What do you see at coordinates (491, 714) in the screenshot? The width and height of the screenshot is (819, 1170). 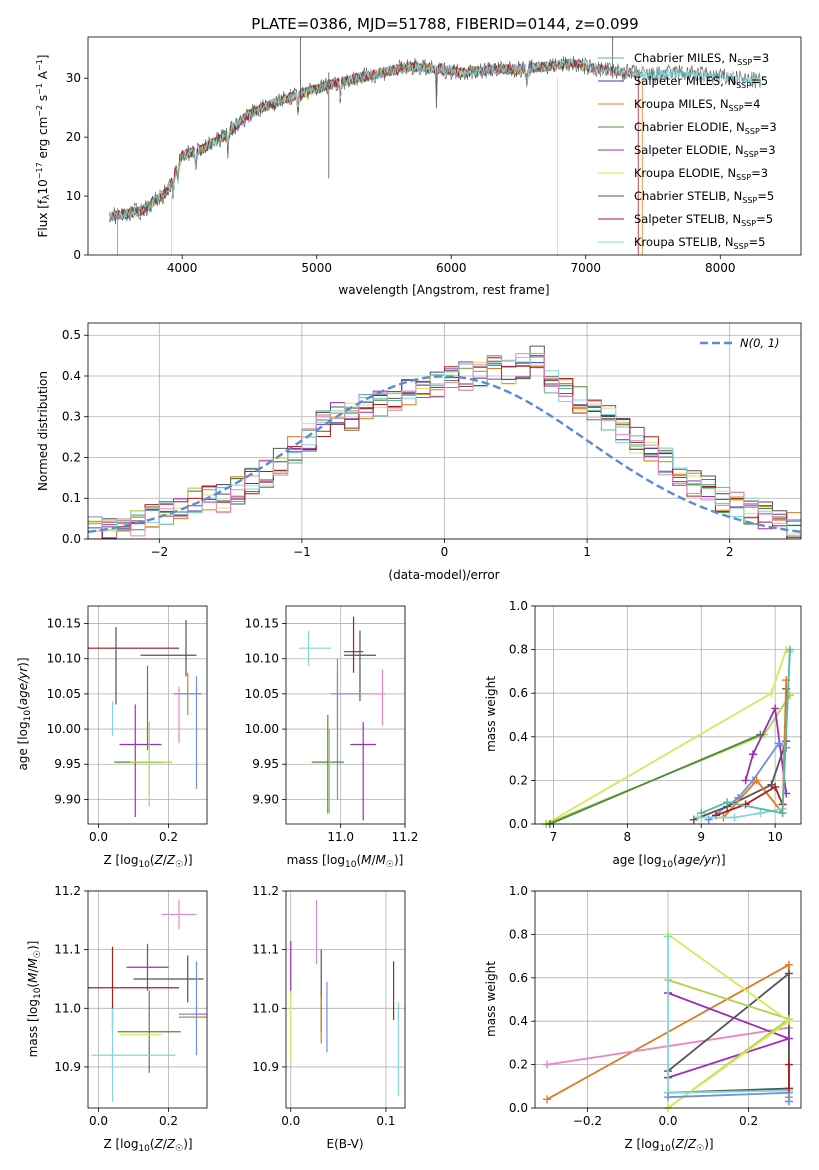 I see `p5-ylabel: mass weight` at bounding box center [491, 714].